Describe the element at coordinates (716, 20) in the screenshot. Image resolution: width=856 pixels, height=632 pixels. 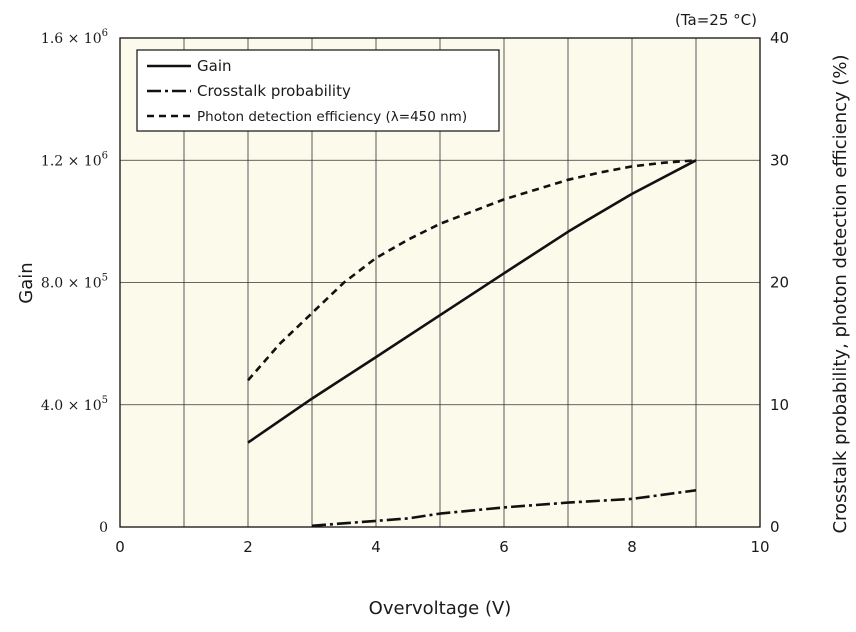
I see `temperature-annotation: (Ta=25 °C)` at that location.